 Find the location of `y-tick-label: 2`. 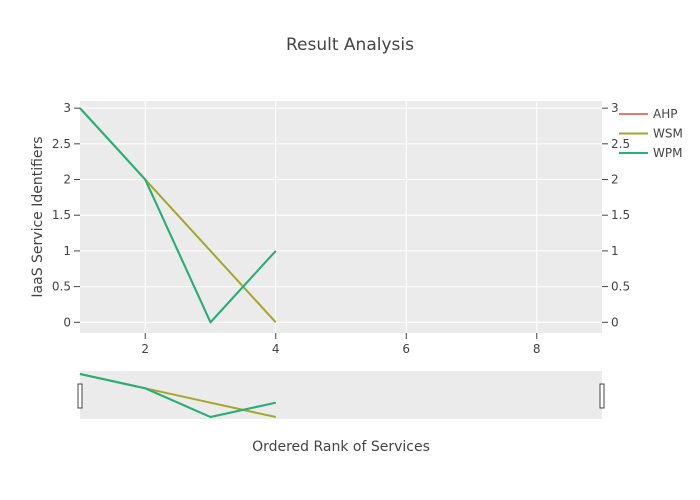

y-tick-label: 2 is located at coordinates (67, 180).